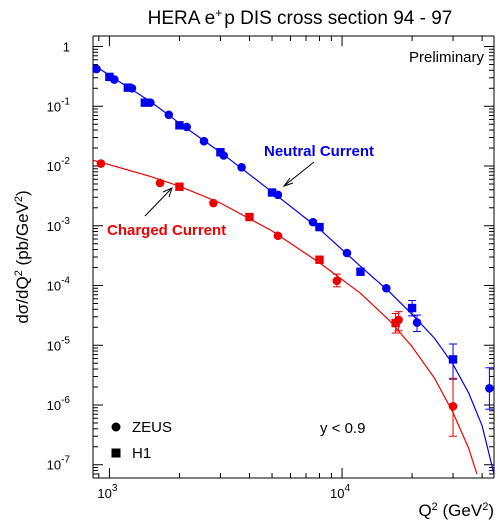 Image resolution: width=500 pixels, height=523 pixels. I want to click on y-tick-label: 10⁻¹, so click(59, 105).